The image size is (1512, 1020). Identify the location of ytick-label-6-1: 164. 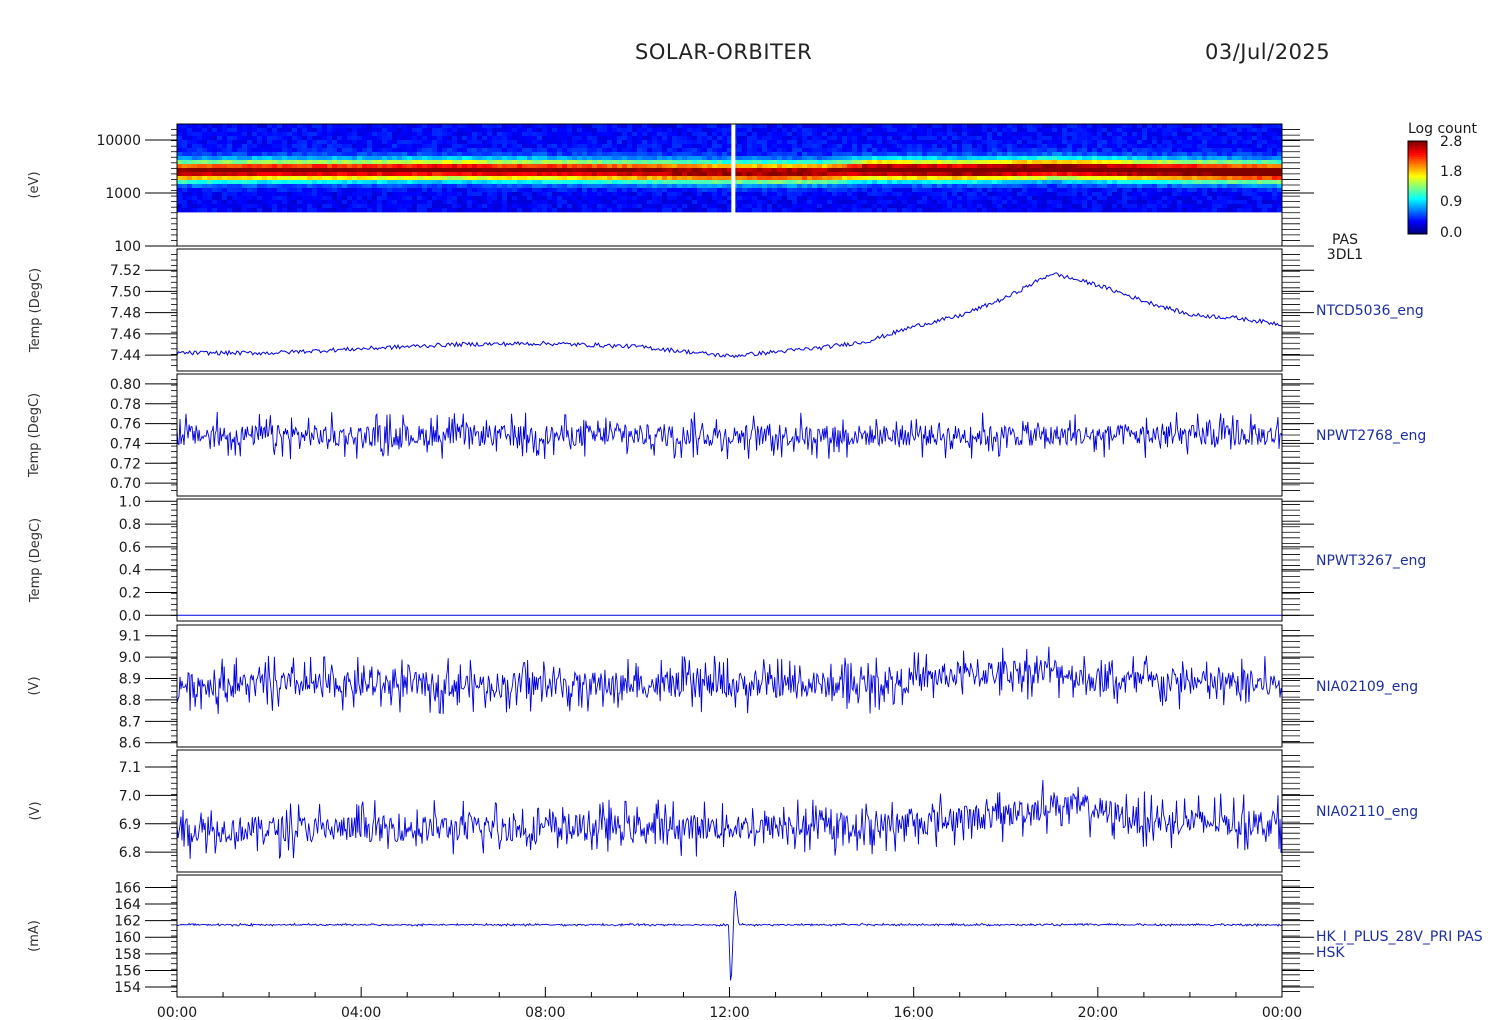
(127, 905).